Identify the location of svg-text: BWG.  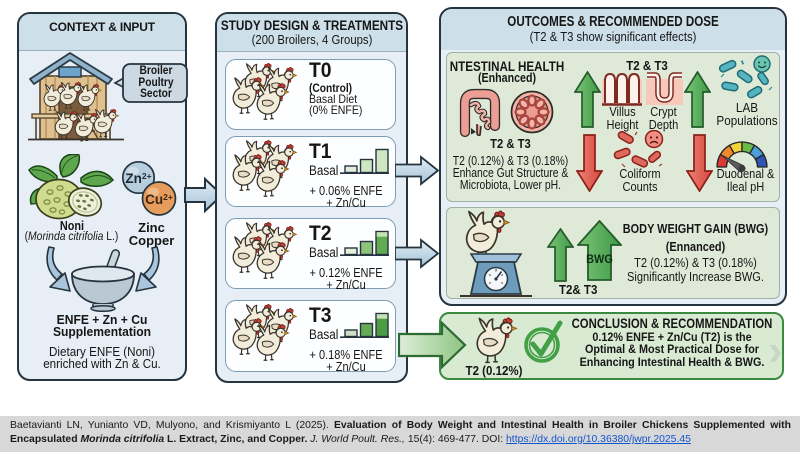
(599, 260).